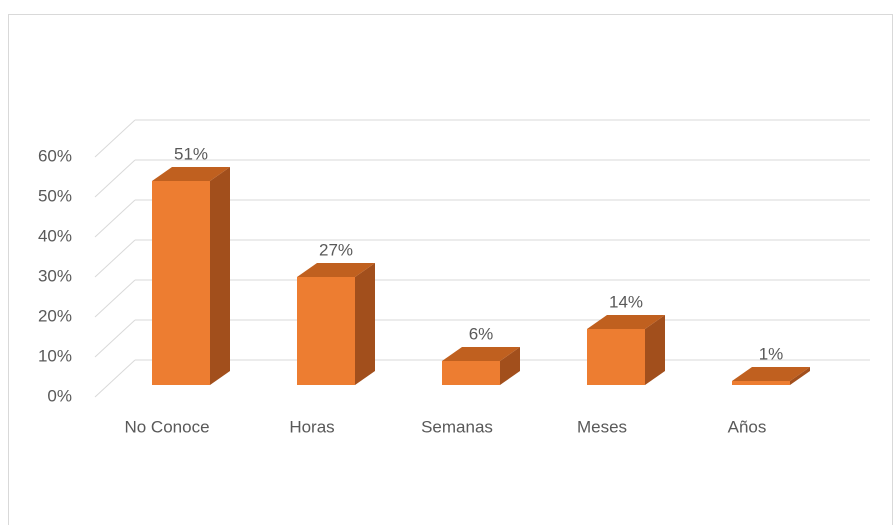 The width and height of the screenshot is (894, 525). What do you see at coordinates (55, 275) in the screenshot?
I see `y-tick-label: 30%` at bounding box center [55, 275].